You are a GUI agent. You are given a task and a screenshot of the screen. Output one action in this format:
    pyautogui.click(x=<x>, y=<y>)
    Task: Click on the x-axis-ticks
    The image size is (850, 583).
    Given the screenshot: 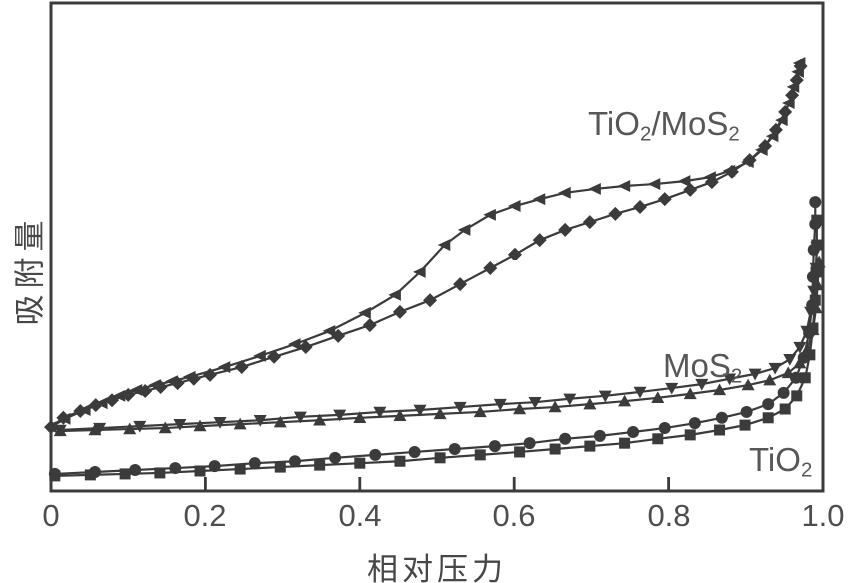 What is the action you would take?
    pyautogui.click(x=436, y=483)
    